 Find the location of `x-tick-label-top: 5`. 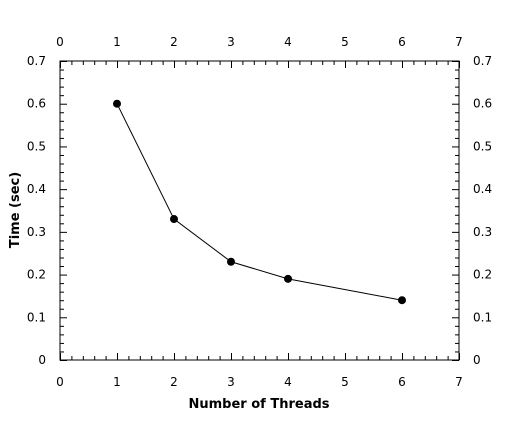

x-tick-label-top: 5 is located at coordinates (345, 42).